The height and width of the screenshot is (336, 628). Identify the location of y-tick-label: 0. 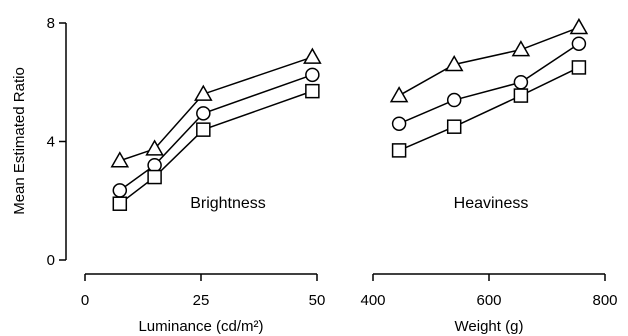
(51, 260).